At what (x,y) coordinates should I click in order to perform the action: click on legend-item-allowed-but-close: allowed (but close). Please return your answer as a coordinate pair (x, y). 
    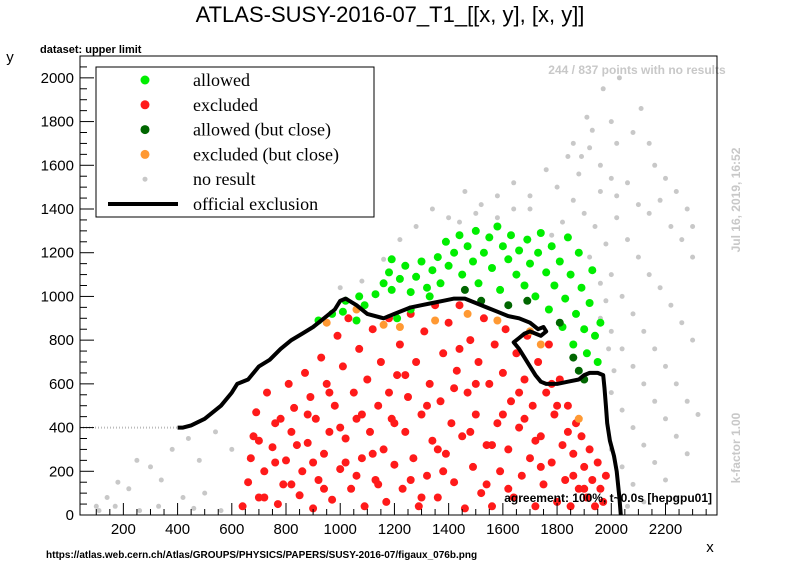
    Looking at the image, I should click on (235, 130).